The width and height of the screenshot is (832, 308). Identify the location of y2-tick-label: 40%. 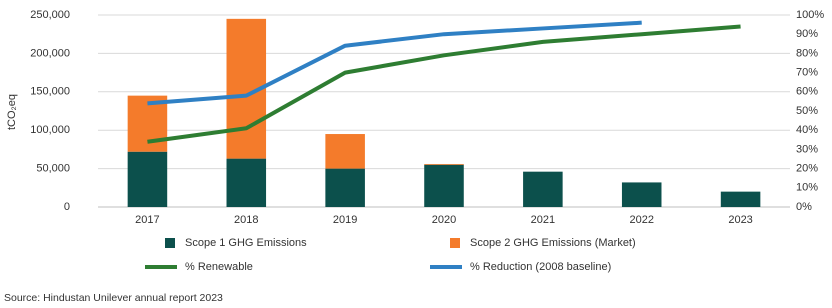
(807, 130).